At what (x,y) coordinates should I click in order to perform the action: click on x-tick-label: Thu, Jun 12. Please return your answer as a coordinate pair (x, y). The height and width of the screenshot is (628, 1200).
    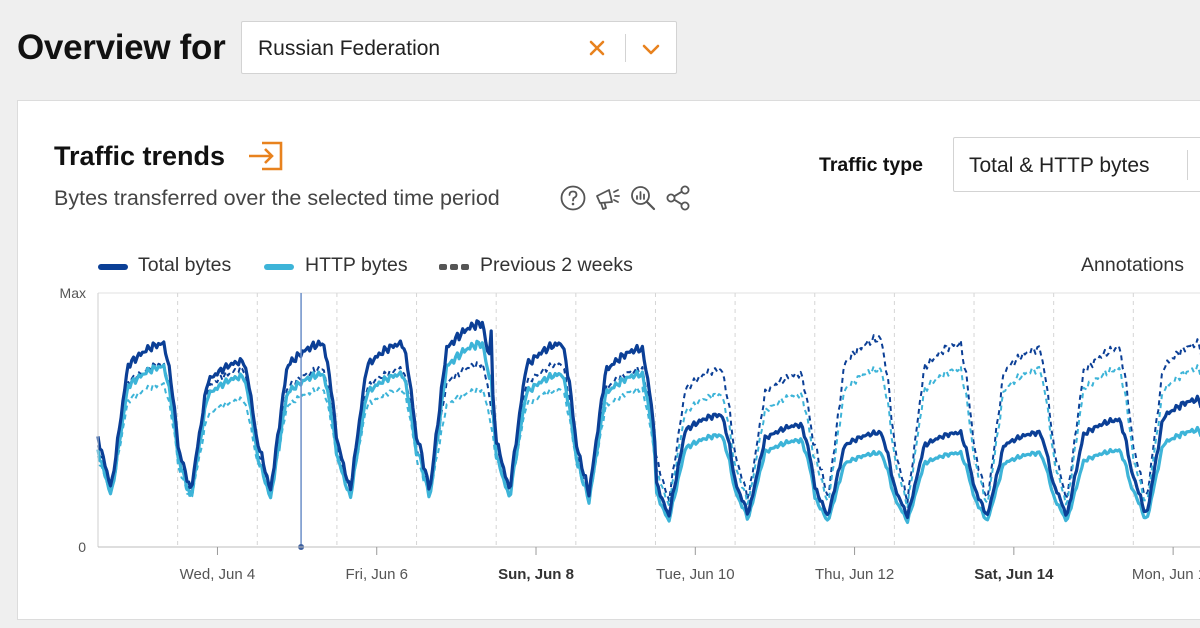
    Looking at the image, I should click on (854, 574).